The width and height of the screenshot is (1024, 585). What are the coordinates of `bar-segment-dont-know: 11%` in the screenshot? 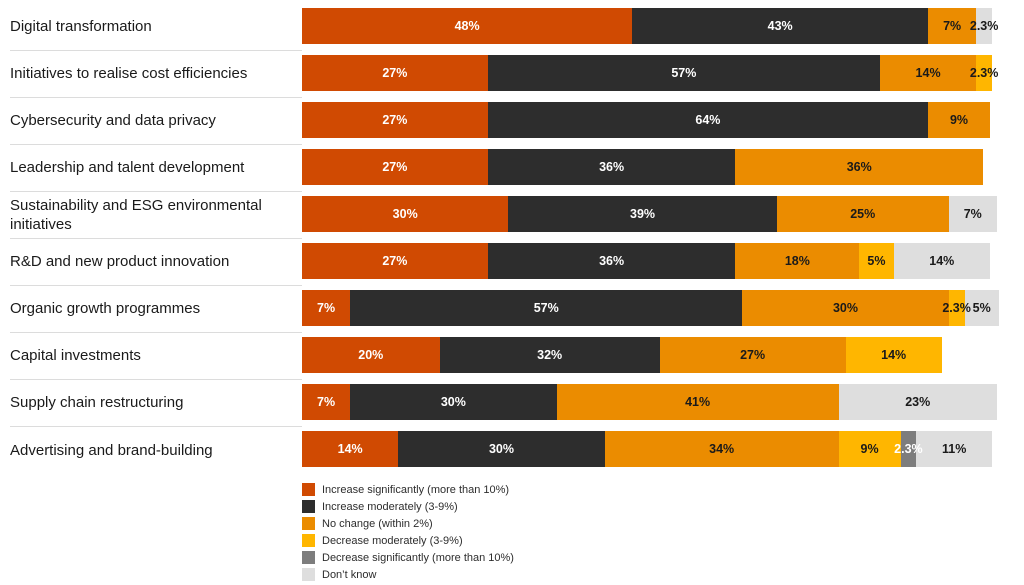 It's located at (954, 449).